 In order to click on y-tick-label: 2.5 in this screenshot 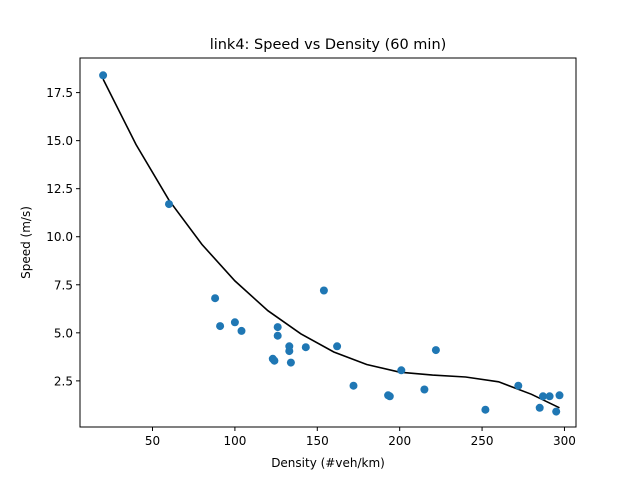, I will do `click(63, 381)`.